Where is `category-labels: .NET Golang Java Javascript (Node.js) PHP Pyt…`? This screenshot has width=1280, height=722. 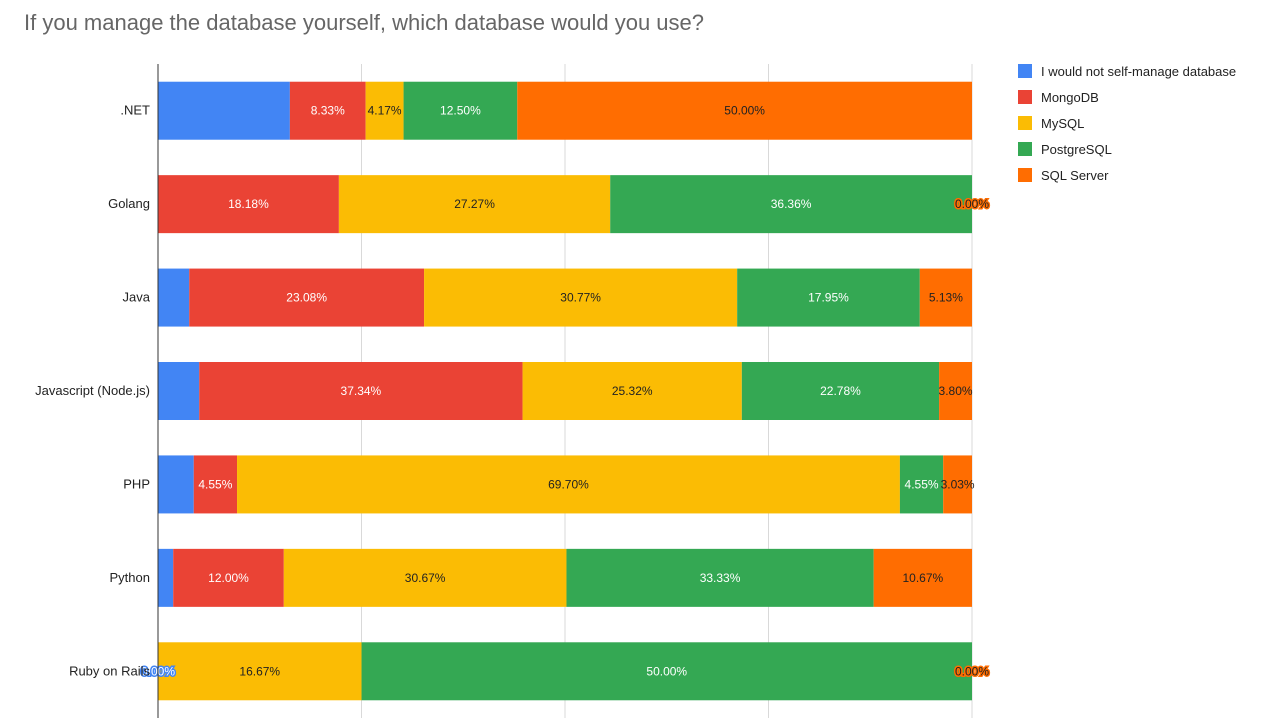
category-labels: .NET Golang Java Javascript (Node.js) PHP Pyt… is located at coordinates (93, 391).